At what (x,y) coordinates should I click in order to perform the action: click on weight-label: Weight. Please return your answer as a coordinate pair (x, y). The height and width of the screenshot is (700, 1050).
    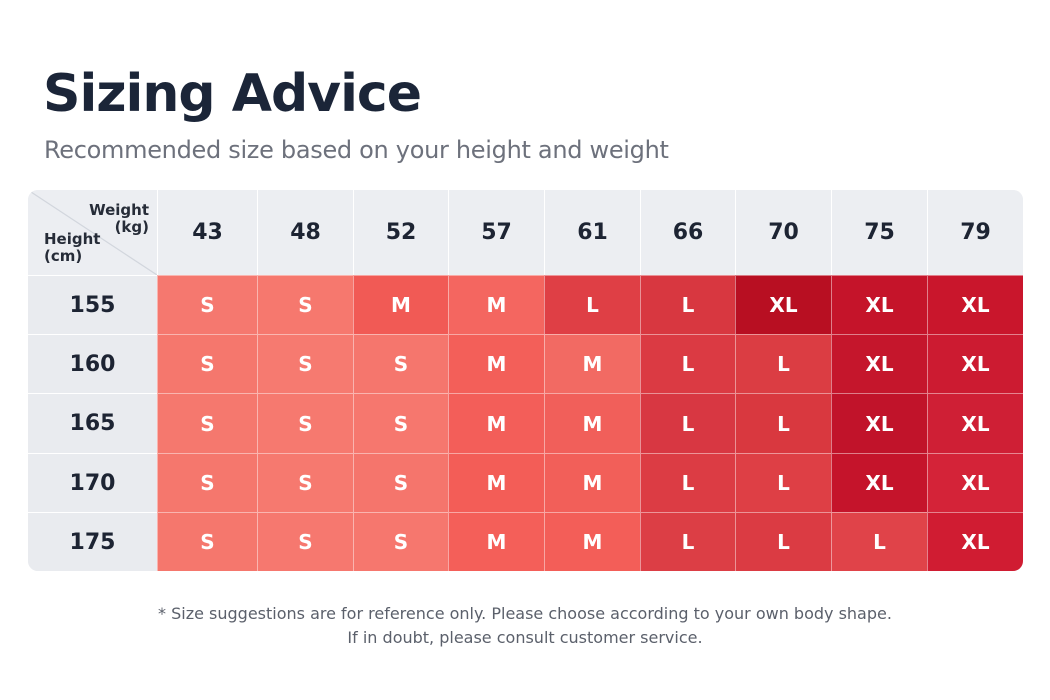
    Looking at the image, I should click on (119, 210).